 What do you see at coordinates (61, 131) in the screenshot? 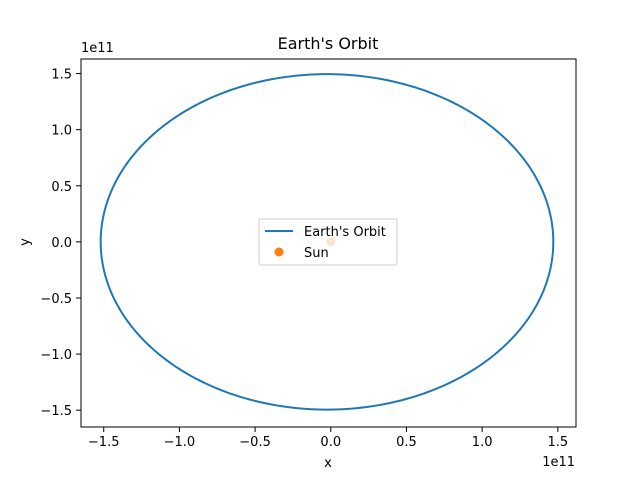
I see `y-tick-label: 1.0` at bounding box center [61, 131].